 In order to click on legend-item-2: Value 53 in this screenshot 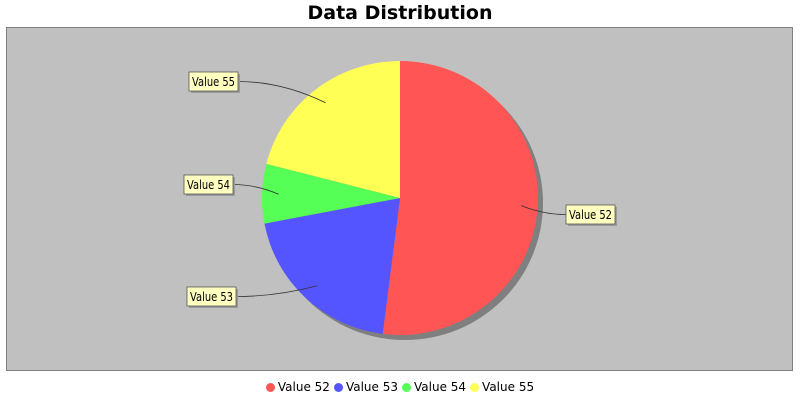, I will do `click(365, 387)`.